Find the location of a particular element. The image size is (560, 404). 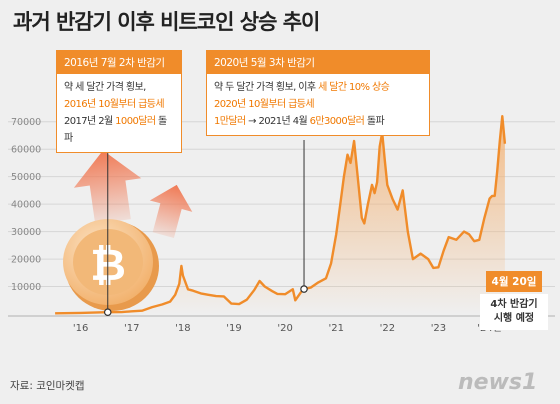

callout-2020-line3b: → 2021년 4월 is located at coordinates (277, 121).